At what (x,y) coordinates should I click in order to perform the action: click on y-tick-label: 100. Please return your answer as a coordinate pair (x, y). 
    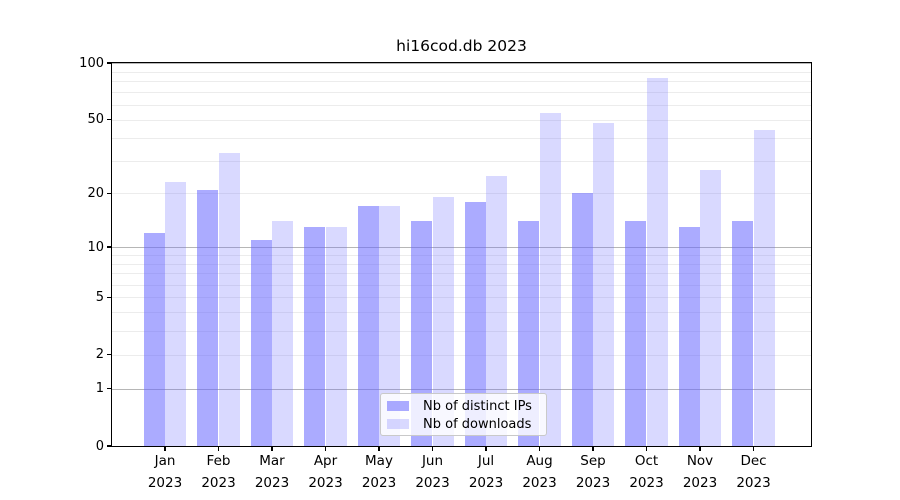
    Looking at the image, I should click on (91, 63).